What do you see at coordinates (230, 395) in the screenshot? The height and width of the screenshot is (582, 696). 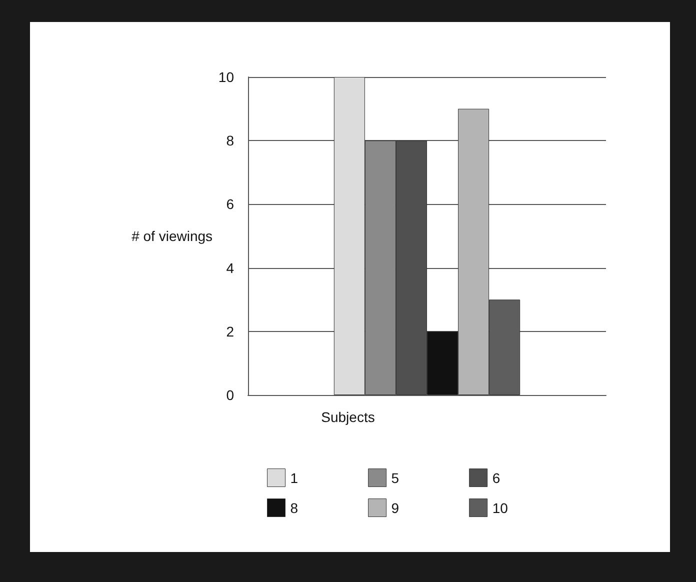 I see `y-tick-label: 0` at bounding box center [230, 395].